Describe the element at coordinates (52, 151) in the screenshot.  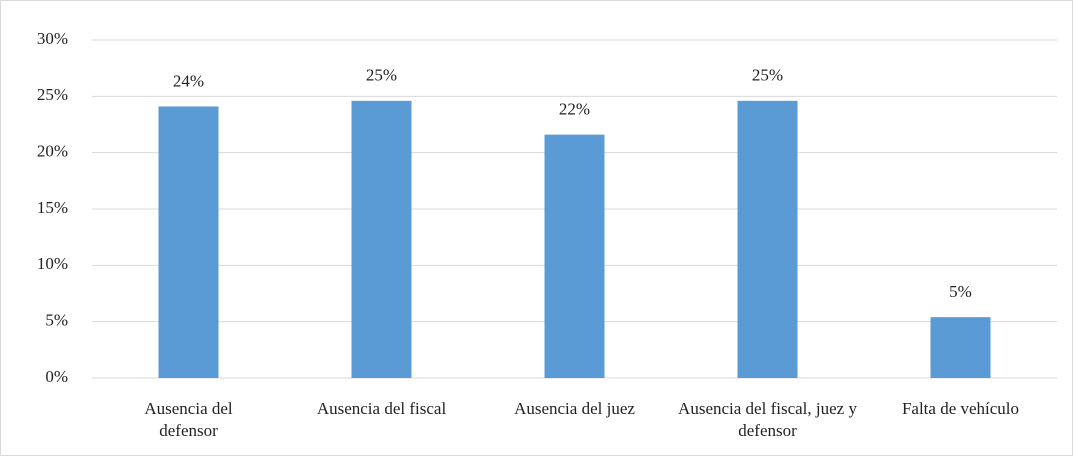
I see `y-tick-label: 20%` at that location.